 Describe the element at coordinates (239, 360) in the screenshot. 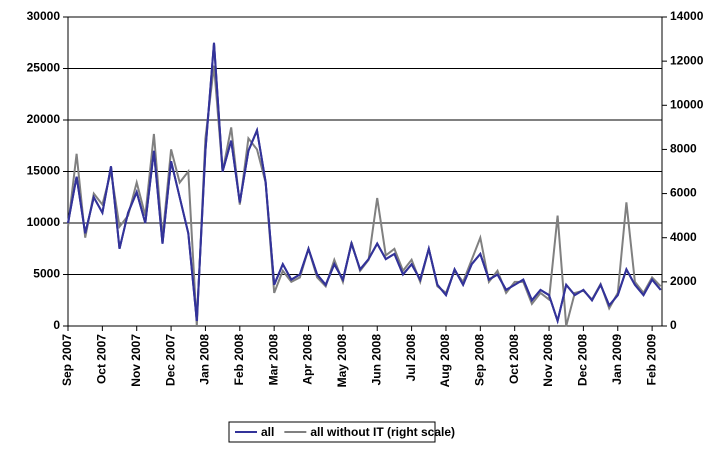

I see `x-tick-label: Feb 2008` at that location.